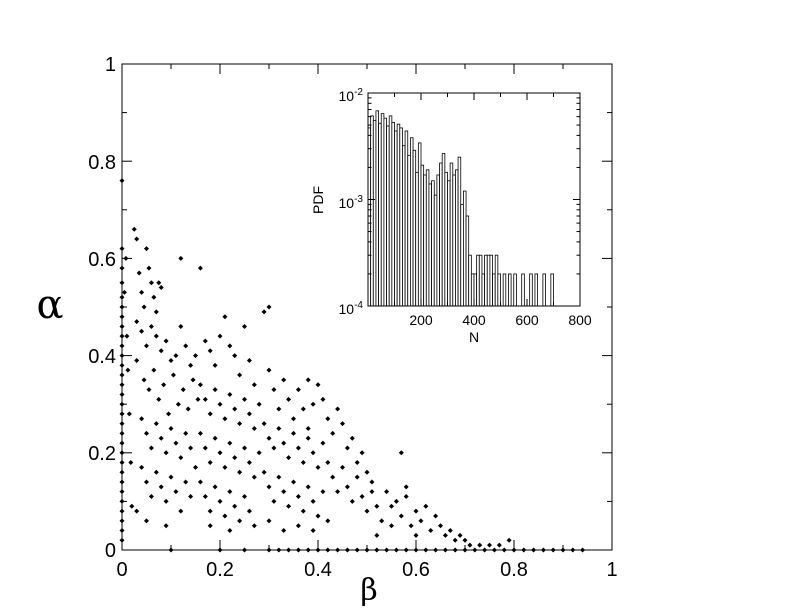 Image resolution: width=792 pixels, height=612 pixels. What do you see at coordinates (110, 551) in the screenshot?
I see `main-y-tick-label: 0` at bounding box center [110, 551].